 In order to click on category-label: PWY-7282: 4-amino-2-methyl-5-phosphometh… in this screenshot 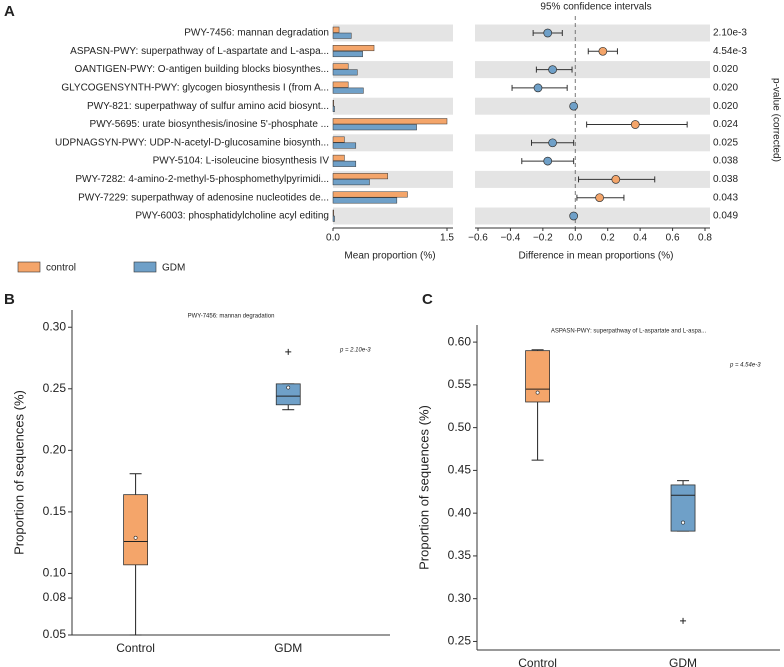, I will do `click(202, 179)`.